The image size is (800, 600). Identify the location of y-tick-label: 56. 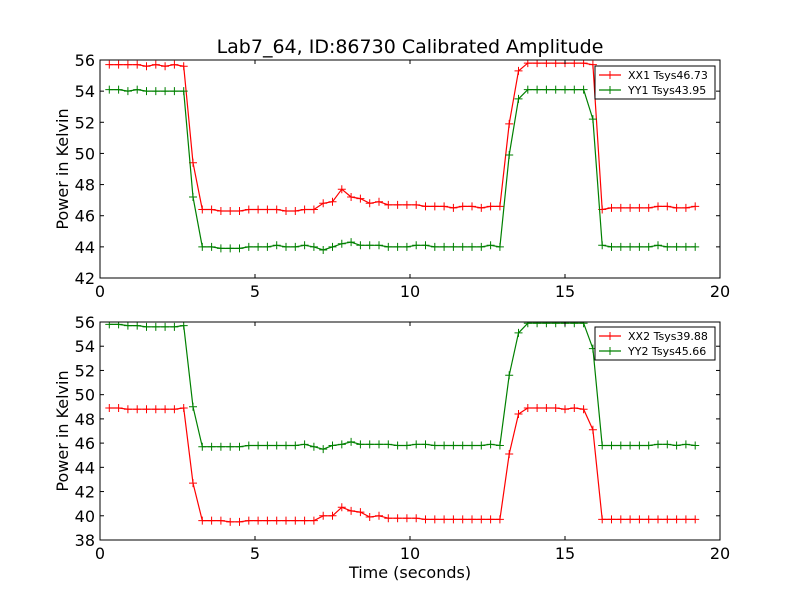
(85, 322).